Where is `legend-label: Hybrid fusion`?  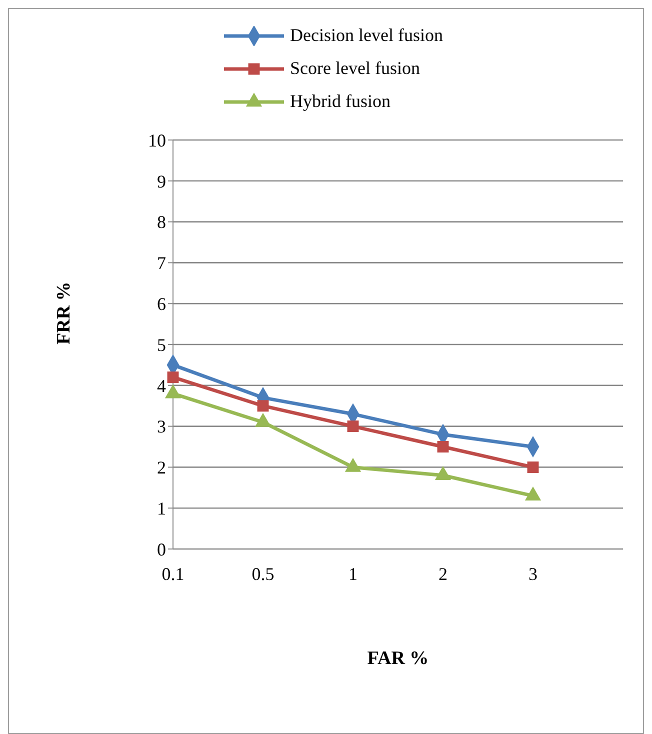
legend-label: Hybrid fusion is located at coordinates (340, 101).